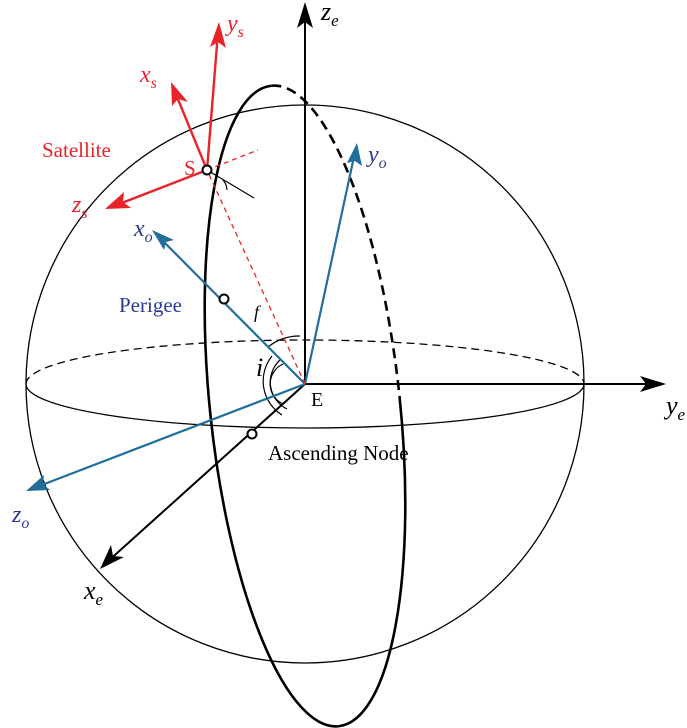 The width and height of the screenshot is (687, 728). What do you see at coordinates (330, 268) in the screenshot?
I see `orbit-y-axis` at bounding box center [330, 268].